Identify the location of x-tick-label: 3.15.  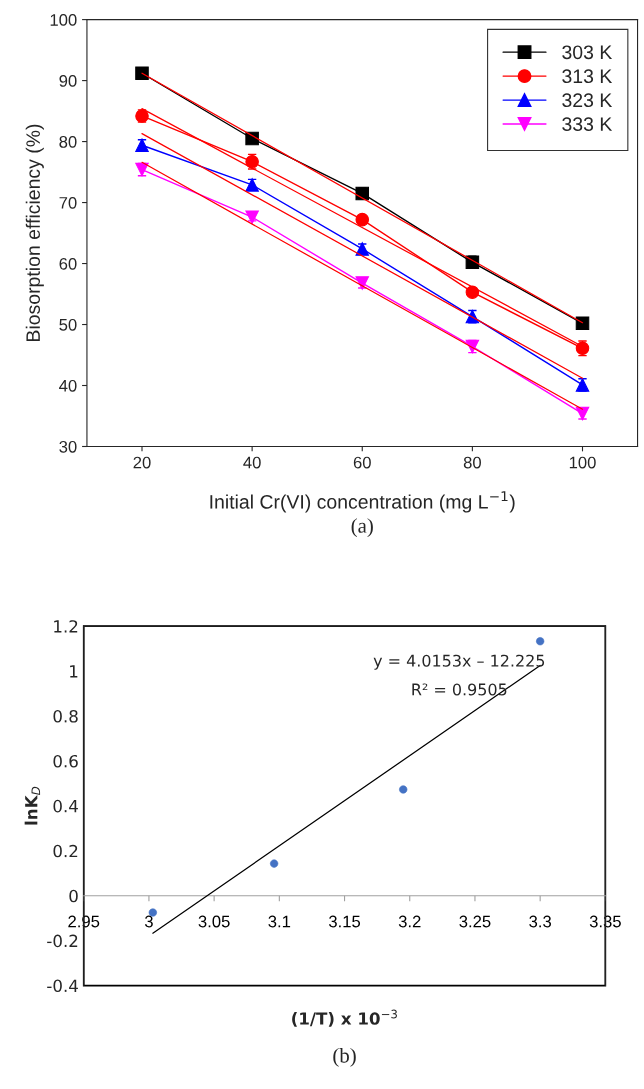
(344, 921).